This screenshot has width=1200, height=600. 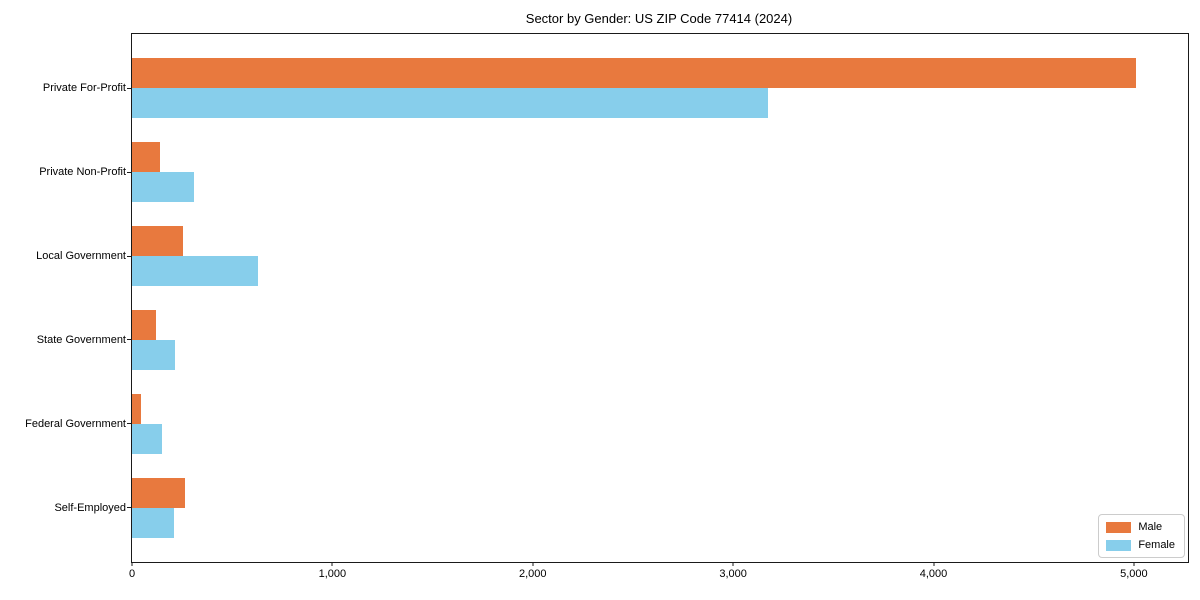 I want to click on x-tick-label-0: 0, so click(x=132, y=574).